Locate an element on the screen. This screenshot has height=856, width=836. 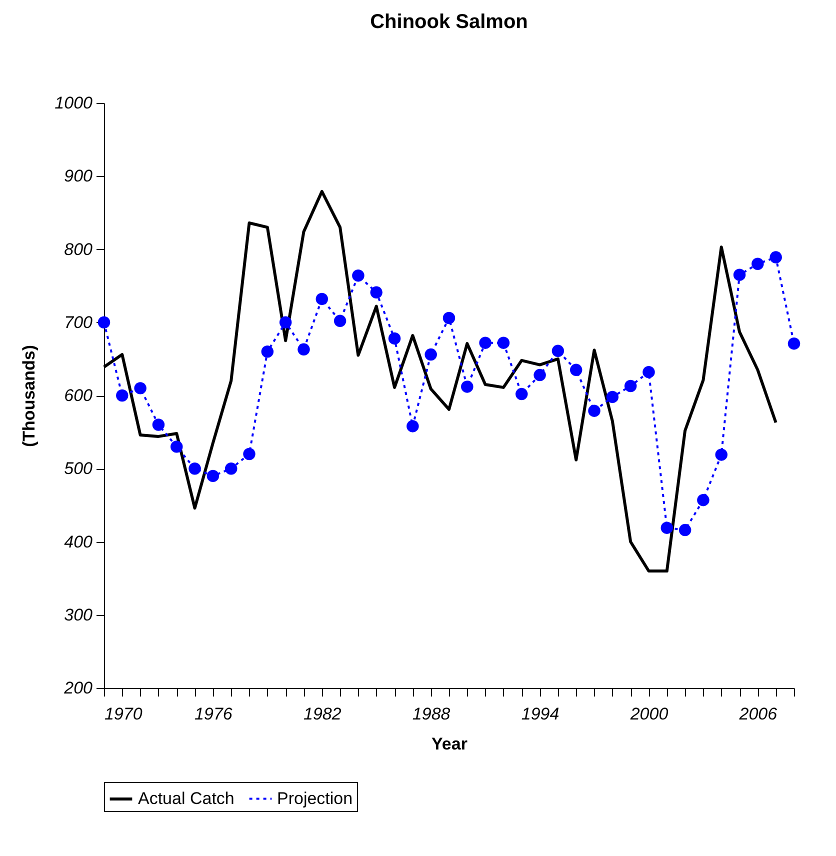
y-tick-label: 800 is located at coordinates (79, 249).